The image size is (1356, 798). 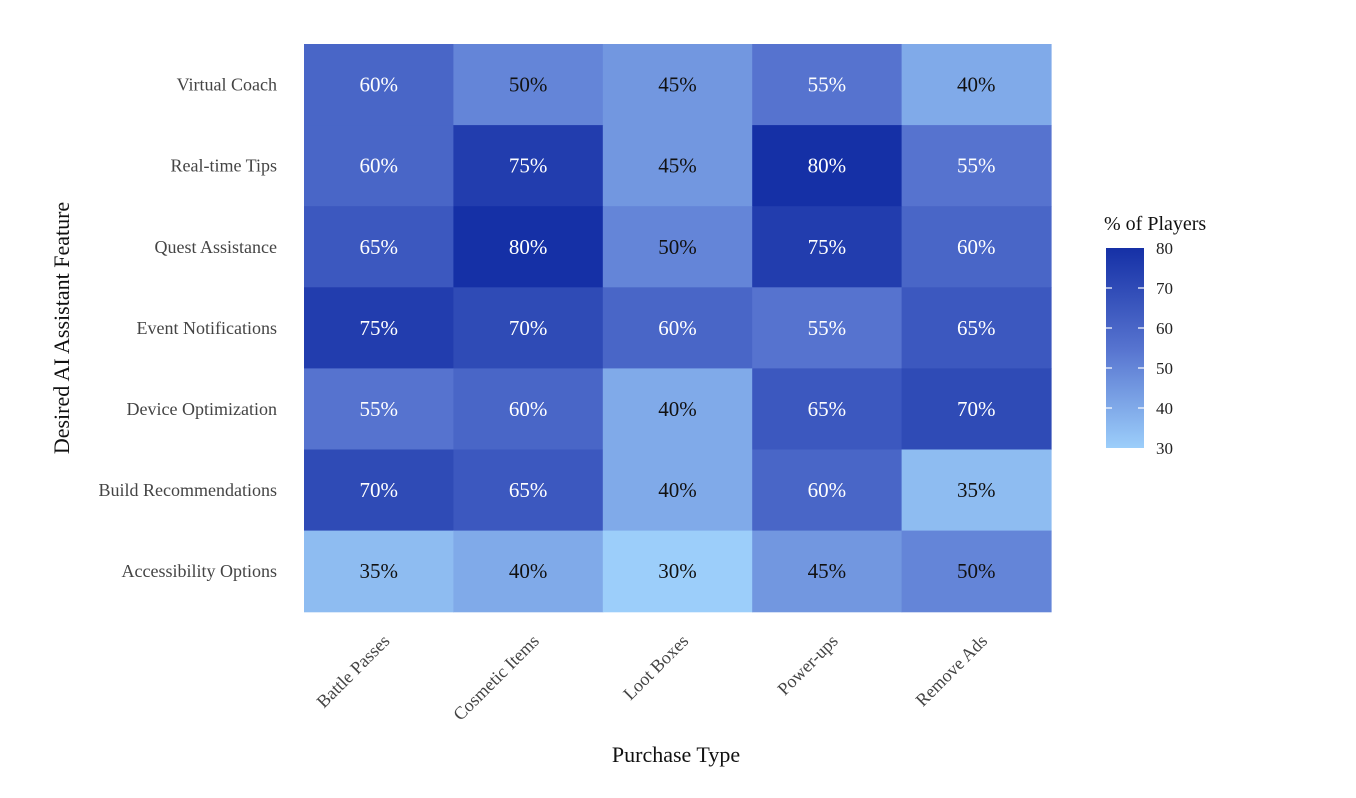 I want to click on x-tick-label: Battle Passes, so click(x=353, y=671).